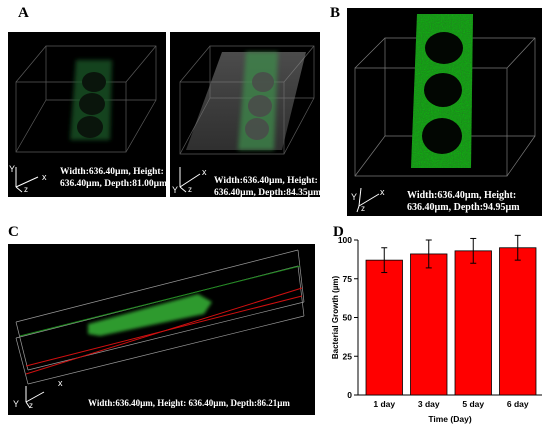 This screenshot has height=430, width=550. I want to click on y-tick-label: 75, so click(348, 279).